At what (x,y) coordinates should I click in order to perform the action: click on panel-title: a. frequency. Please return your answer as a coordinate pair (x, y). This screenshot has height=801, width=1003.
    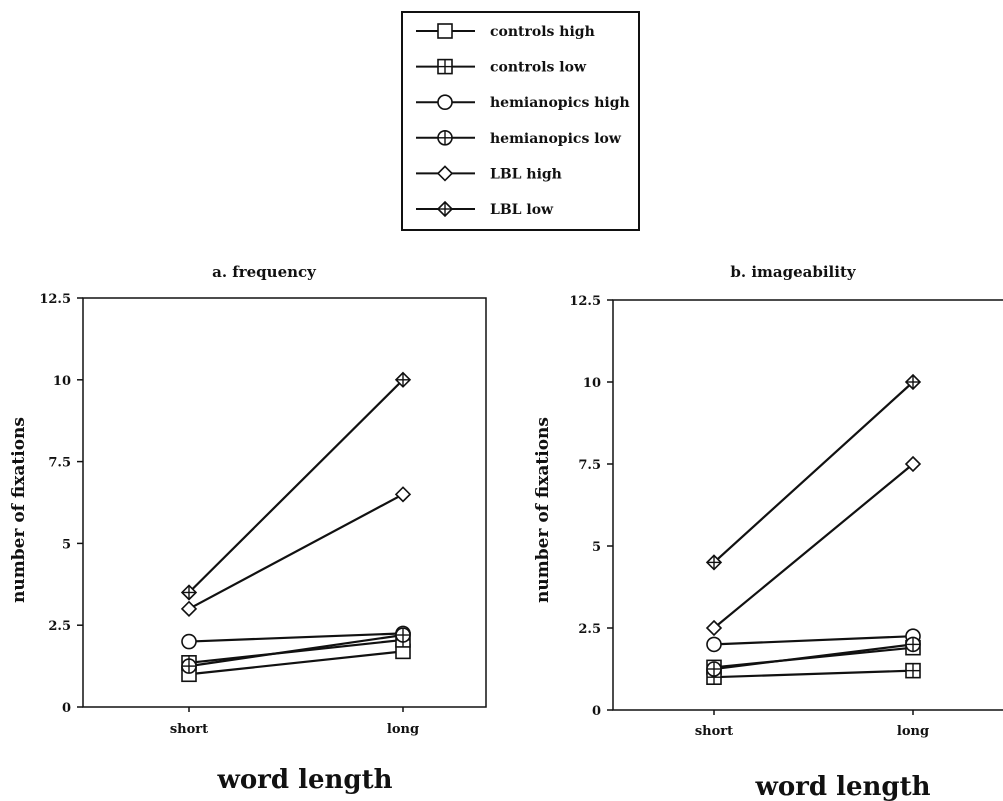
    Looking at the image, I should click on (264, 272).